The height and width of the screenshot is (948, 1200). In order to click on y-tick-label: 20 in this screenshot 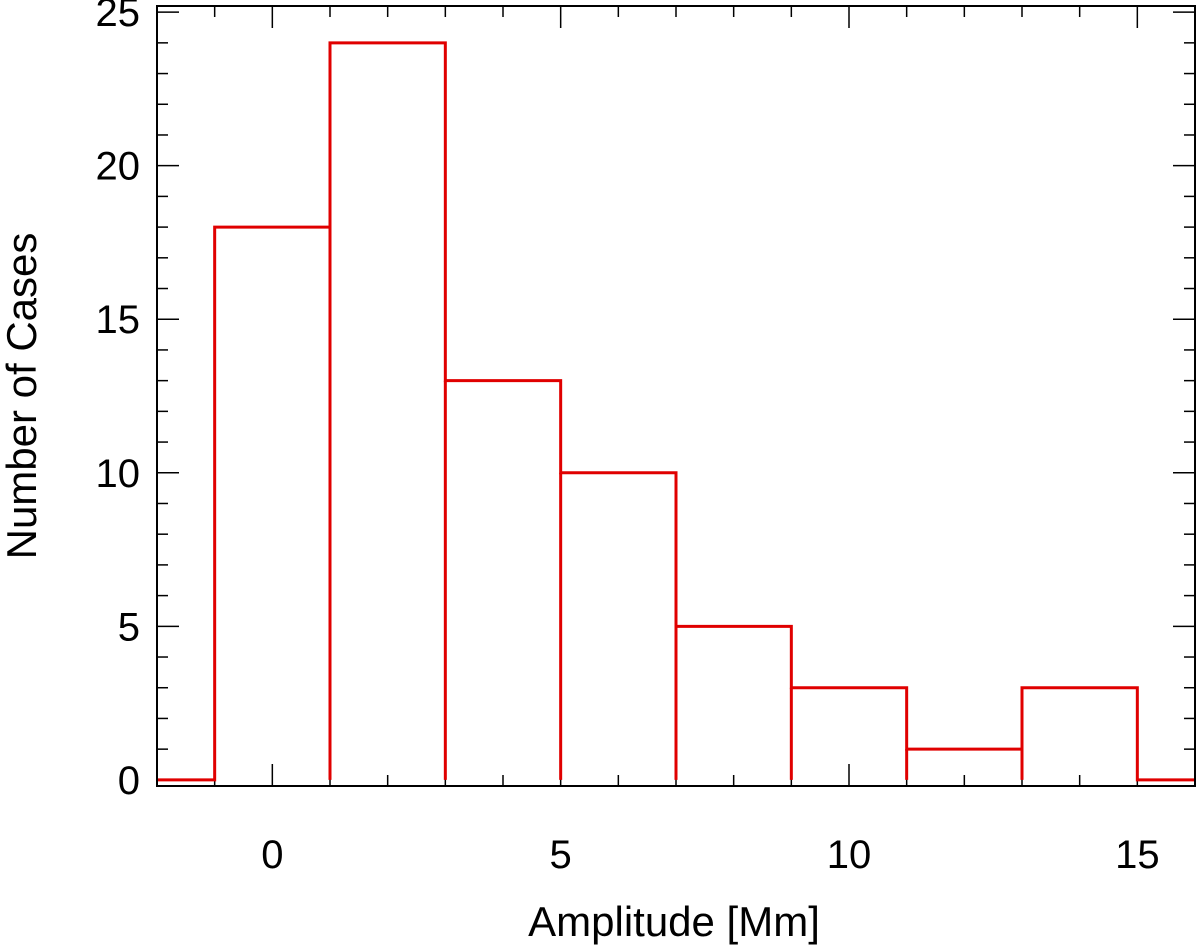, I will do `click(118, 167)`.